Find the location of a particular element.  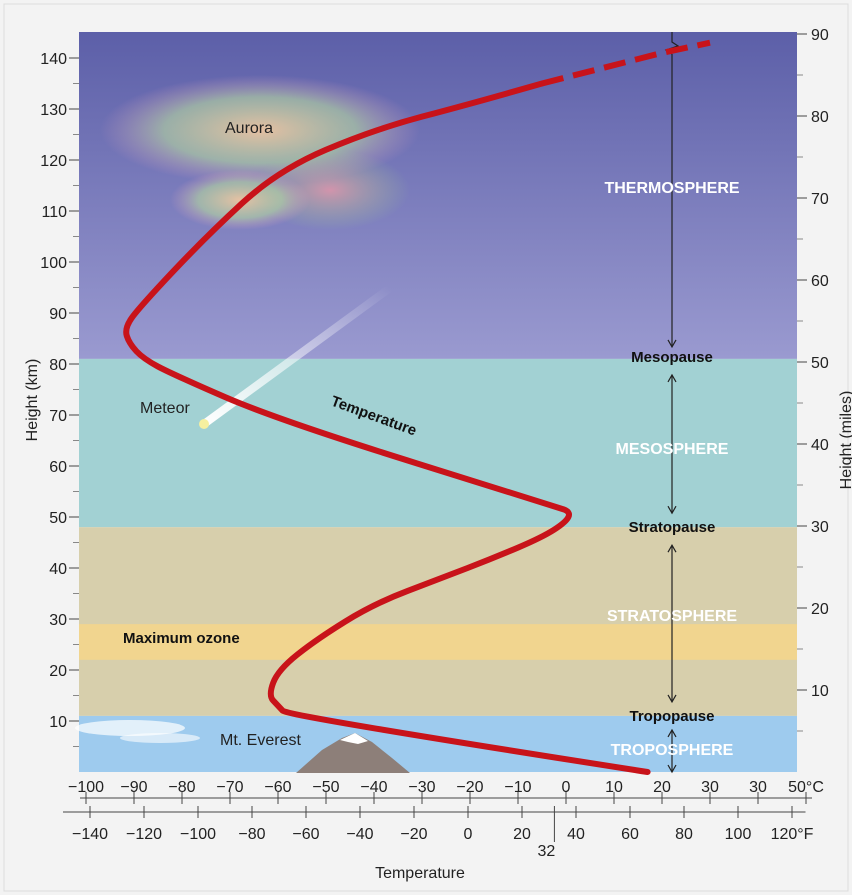

x-tick-label-c: 10 is located at coordinates (614, 787).